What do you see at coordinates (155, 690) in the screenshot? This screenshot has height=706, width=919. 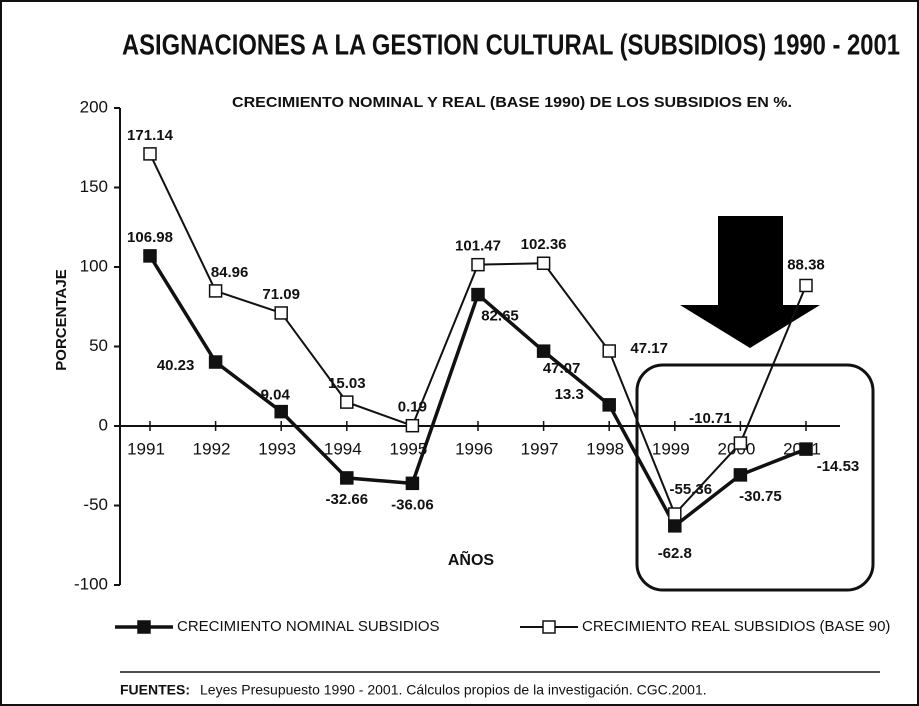 I see `source-label: FUENTES:` at bounding box center [155, 690].